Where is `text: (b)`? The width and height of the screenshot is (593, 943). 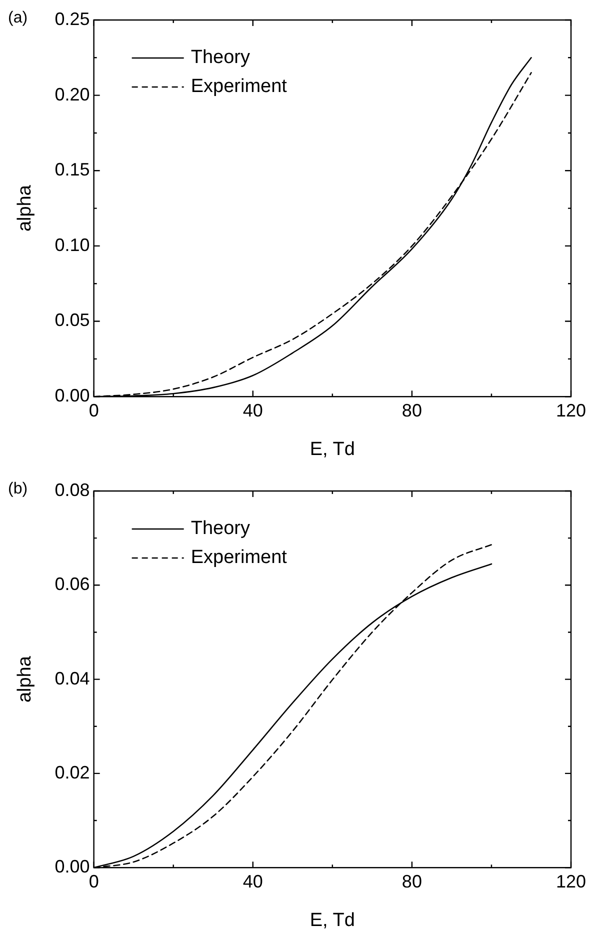 text: (b) is located at coordinates (18, 489).